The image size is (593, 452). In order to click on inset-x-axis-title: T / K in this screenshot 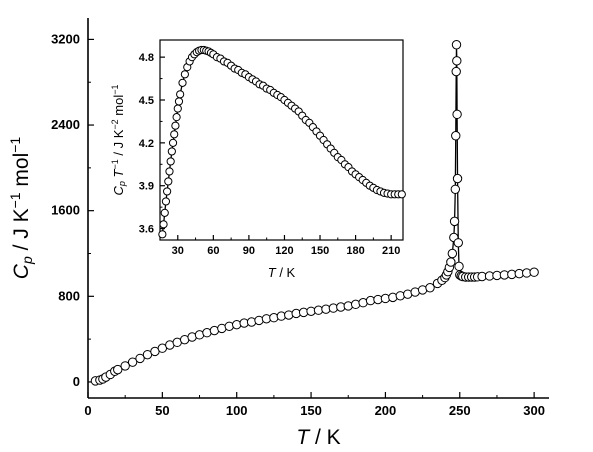, I will do `click(282, 272)`.